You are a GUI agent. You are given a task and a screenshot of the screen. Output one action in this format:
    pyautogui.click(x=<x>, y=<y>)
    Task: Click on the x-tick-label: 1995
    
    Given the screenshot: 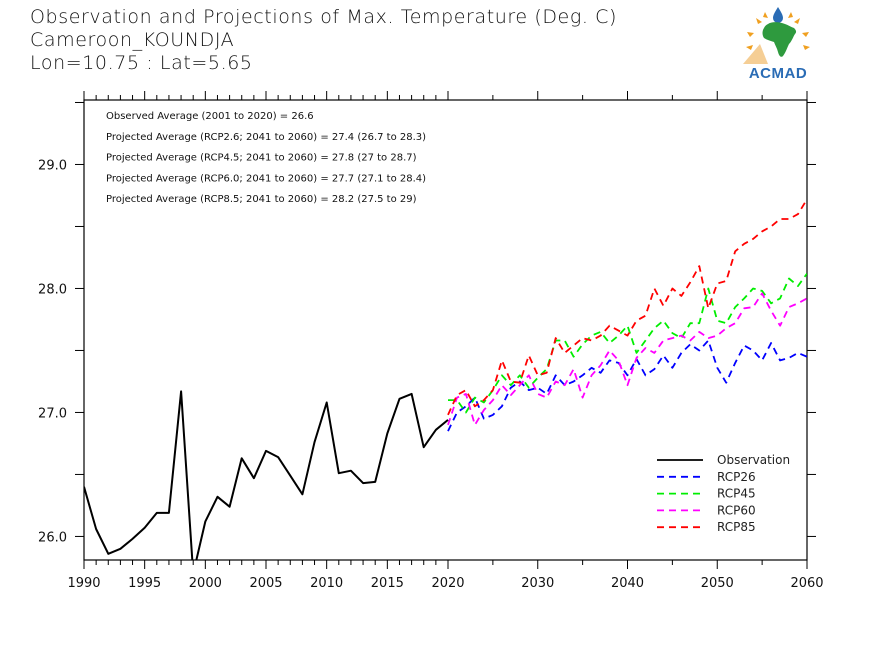 What is the action you would take?
    pyautogui.click(x=144, y=583)
    